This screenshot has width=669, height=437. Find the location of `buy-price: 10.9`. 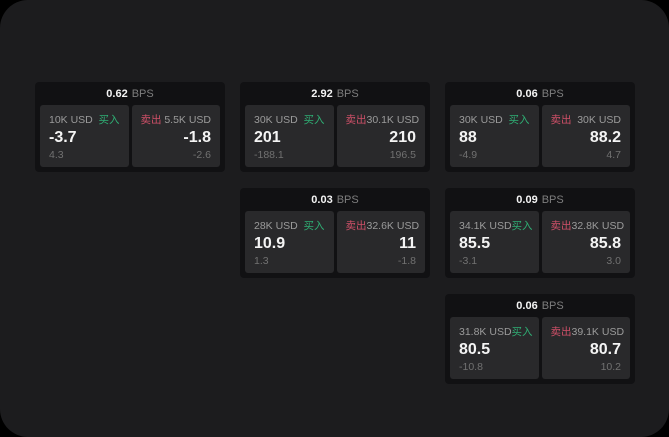

buy-price: 10.9 is located at coordinates (270, 244).